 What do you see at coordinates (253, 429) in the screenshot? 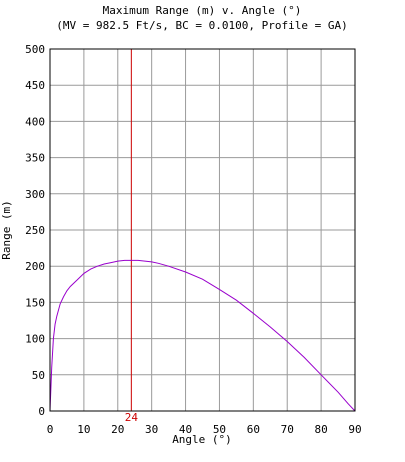
I see `x-tick-label: 60` at bounding box center [253, 429].